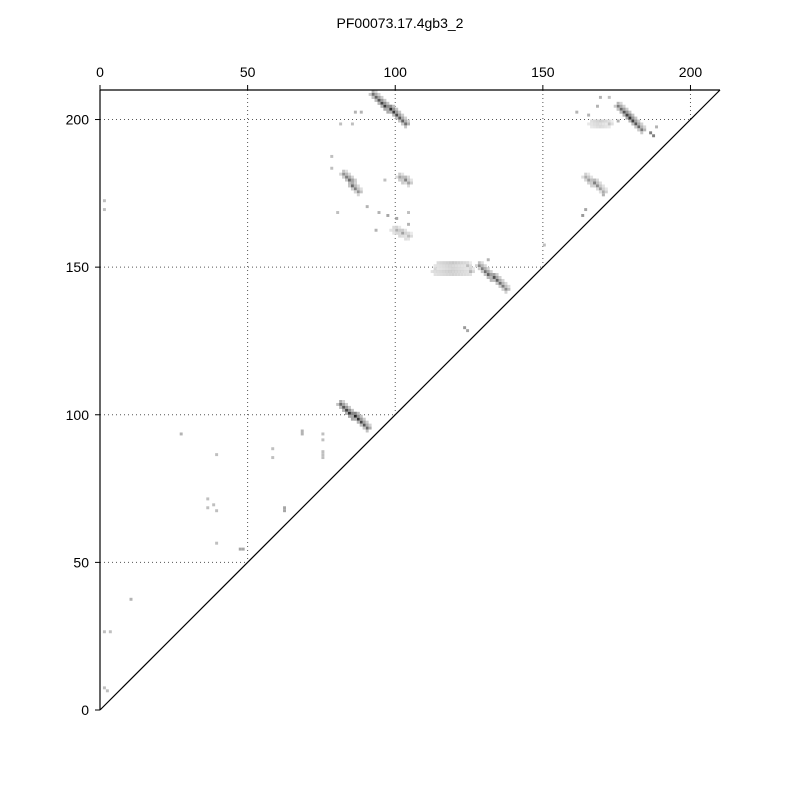 The height and width of the screenshot is (800, 800). I want to click on x-axis-ticks: 0 50 100 150 200, so click(399, 77).